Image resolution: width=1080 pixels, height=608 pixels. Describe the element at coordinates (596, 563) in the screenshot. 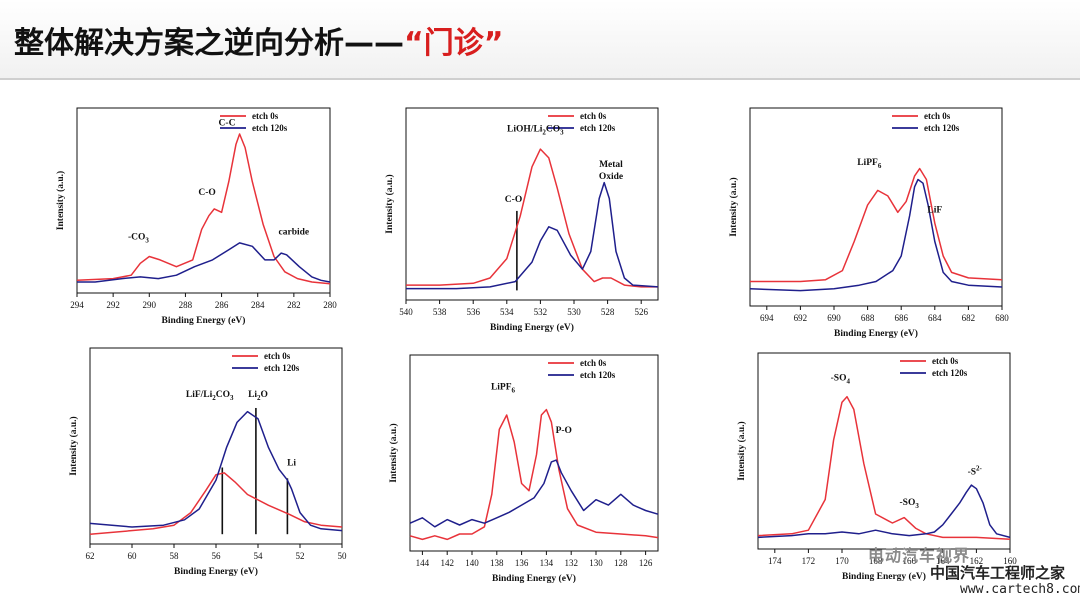

I see `x-tick-label: 130` at that location.